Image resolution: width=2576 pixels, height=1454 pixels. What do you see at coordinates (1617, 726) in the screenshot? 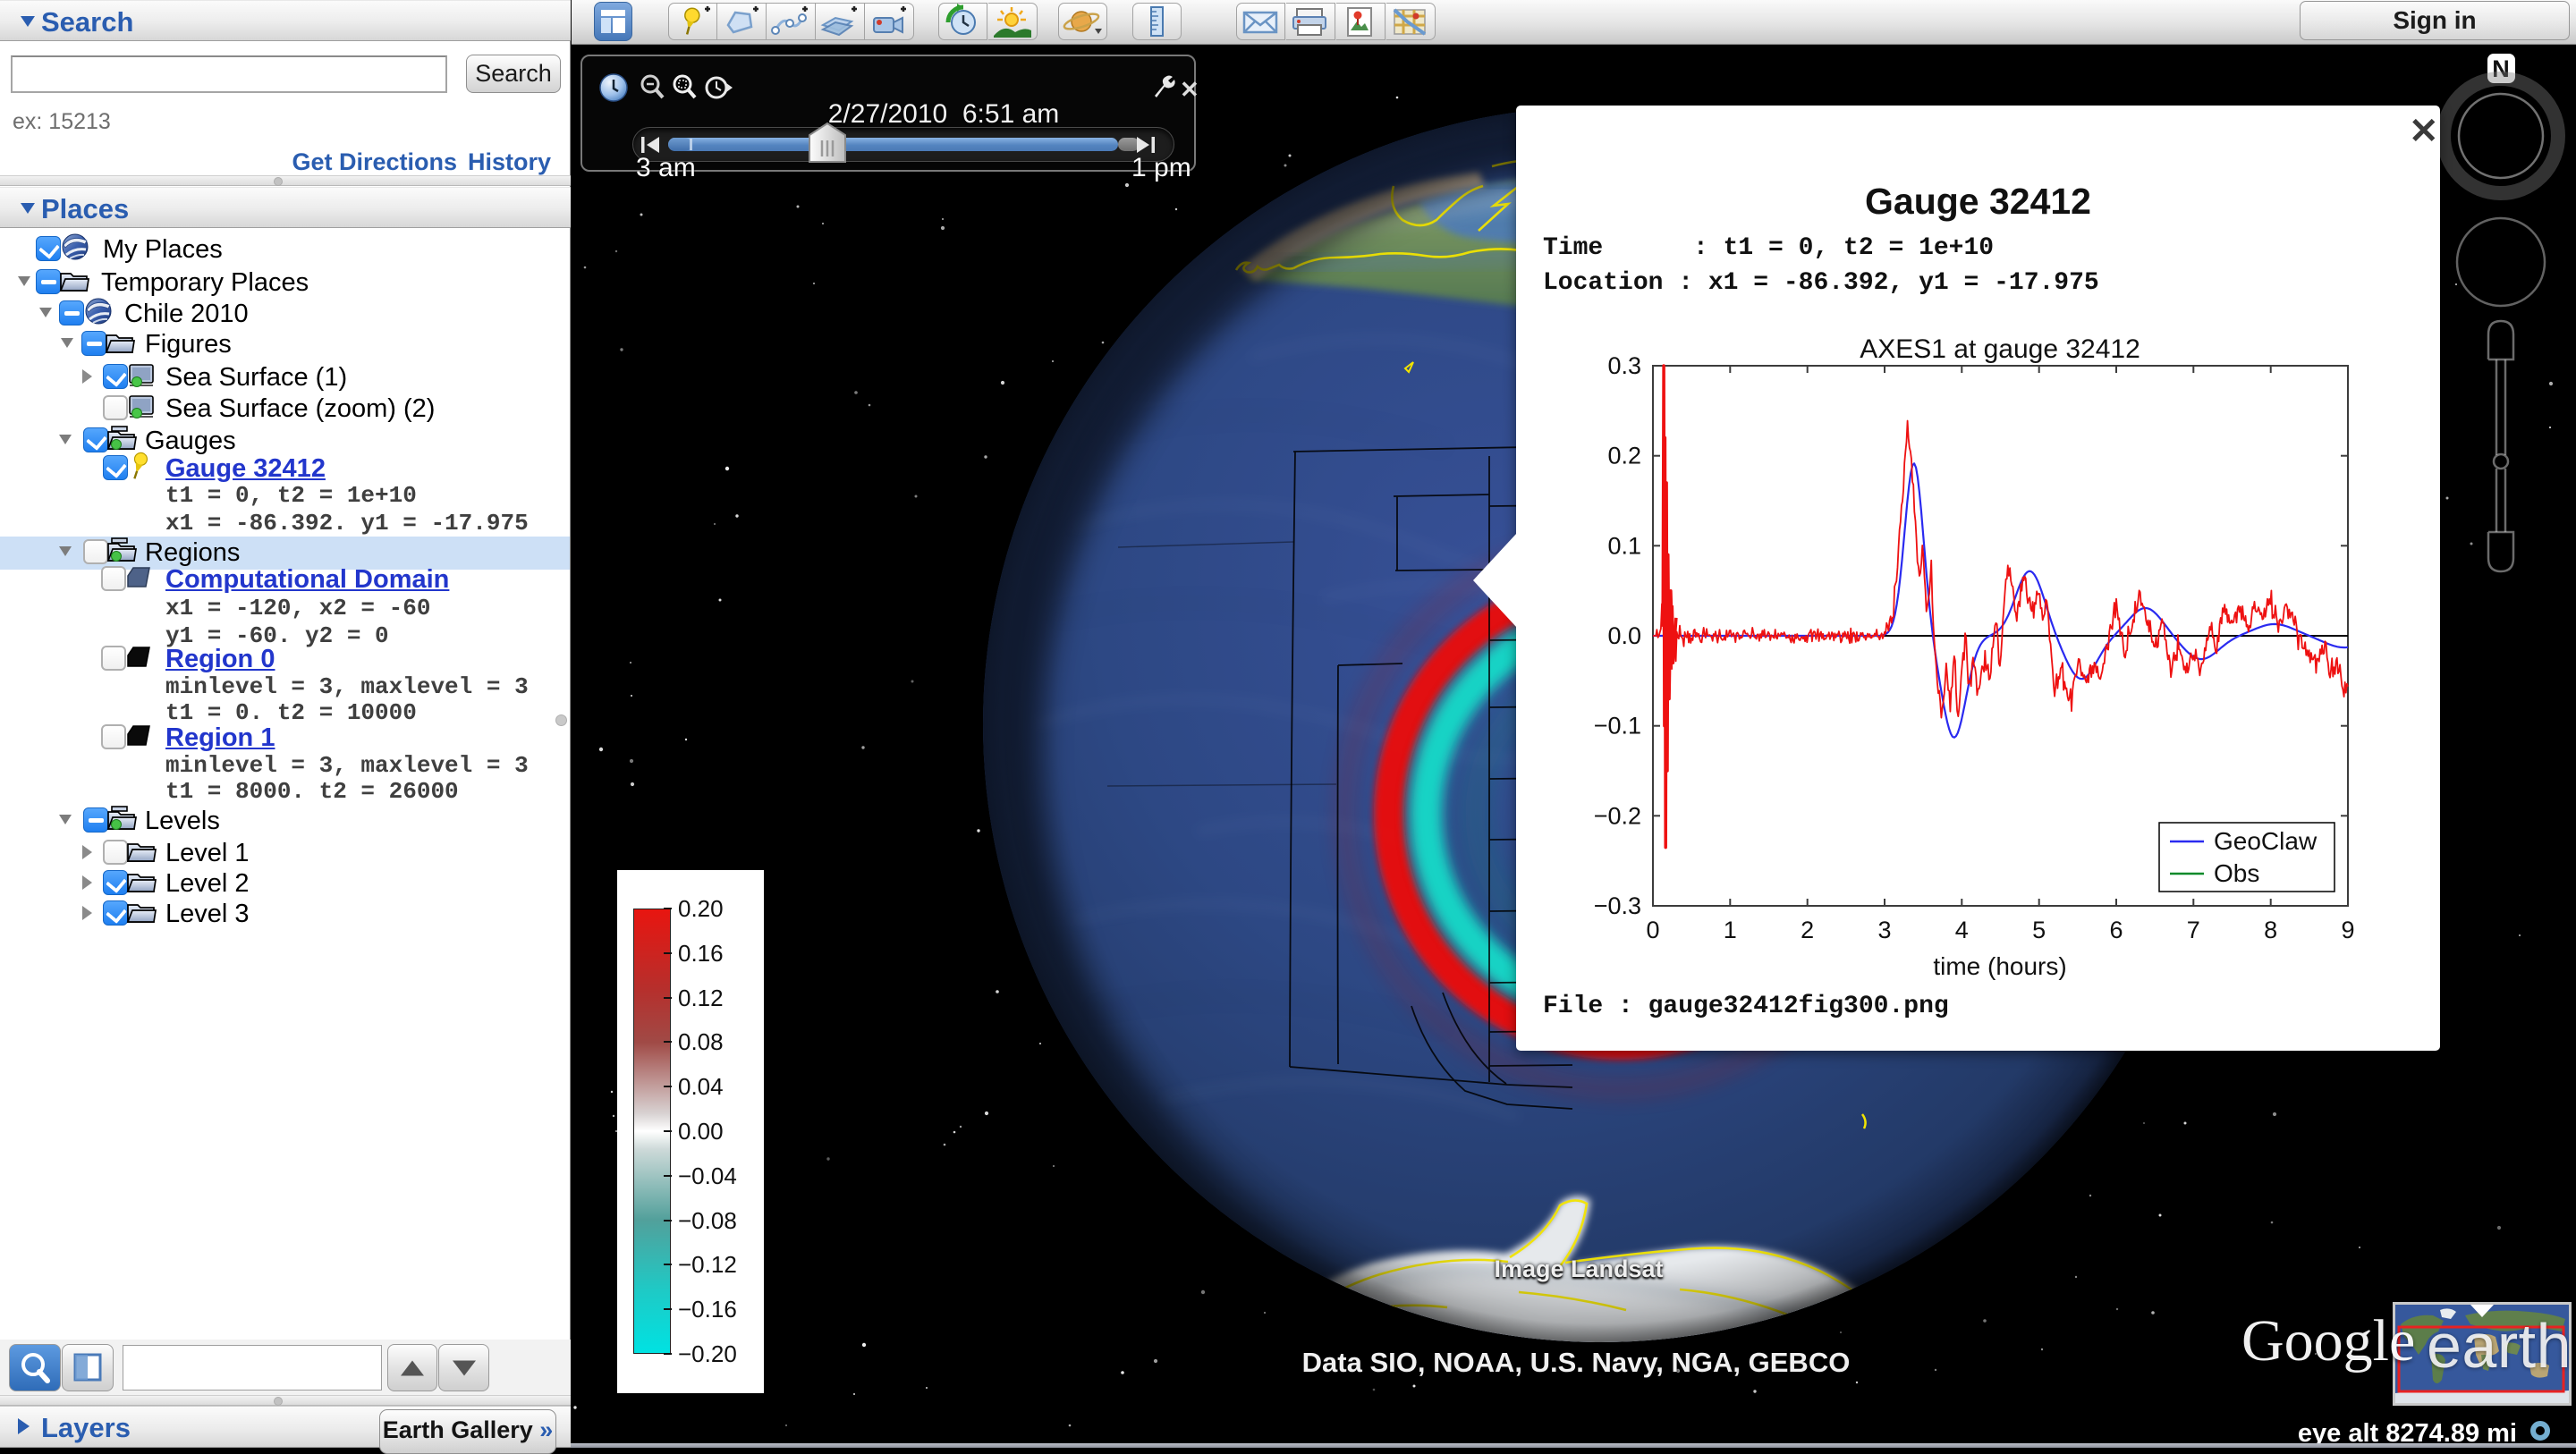
I see `svg-text: −0.1` at bounding box center [1617, 726].